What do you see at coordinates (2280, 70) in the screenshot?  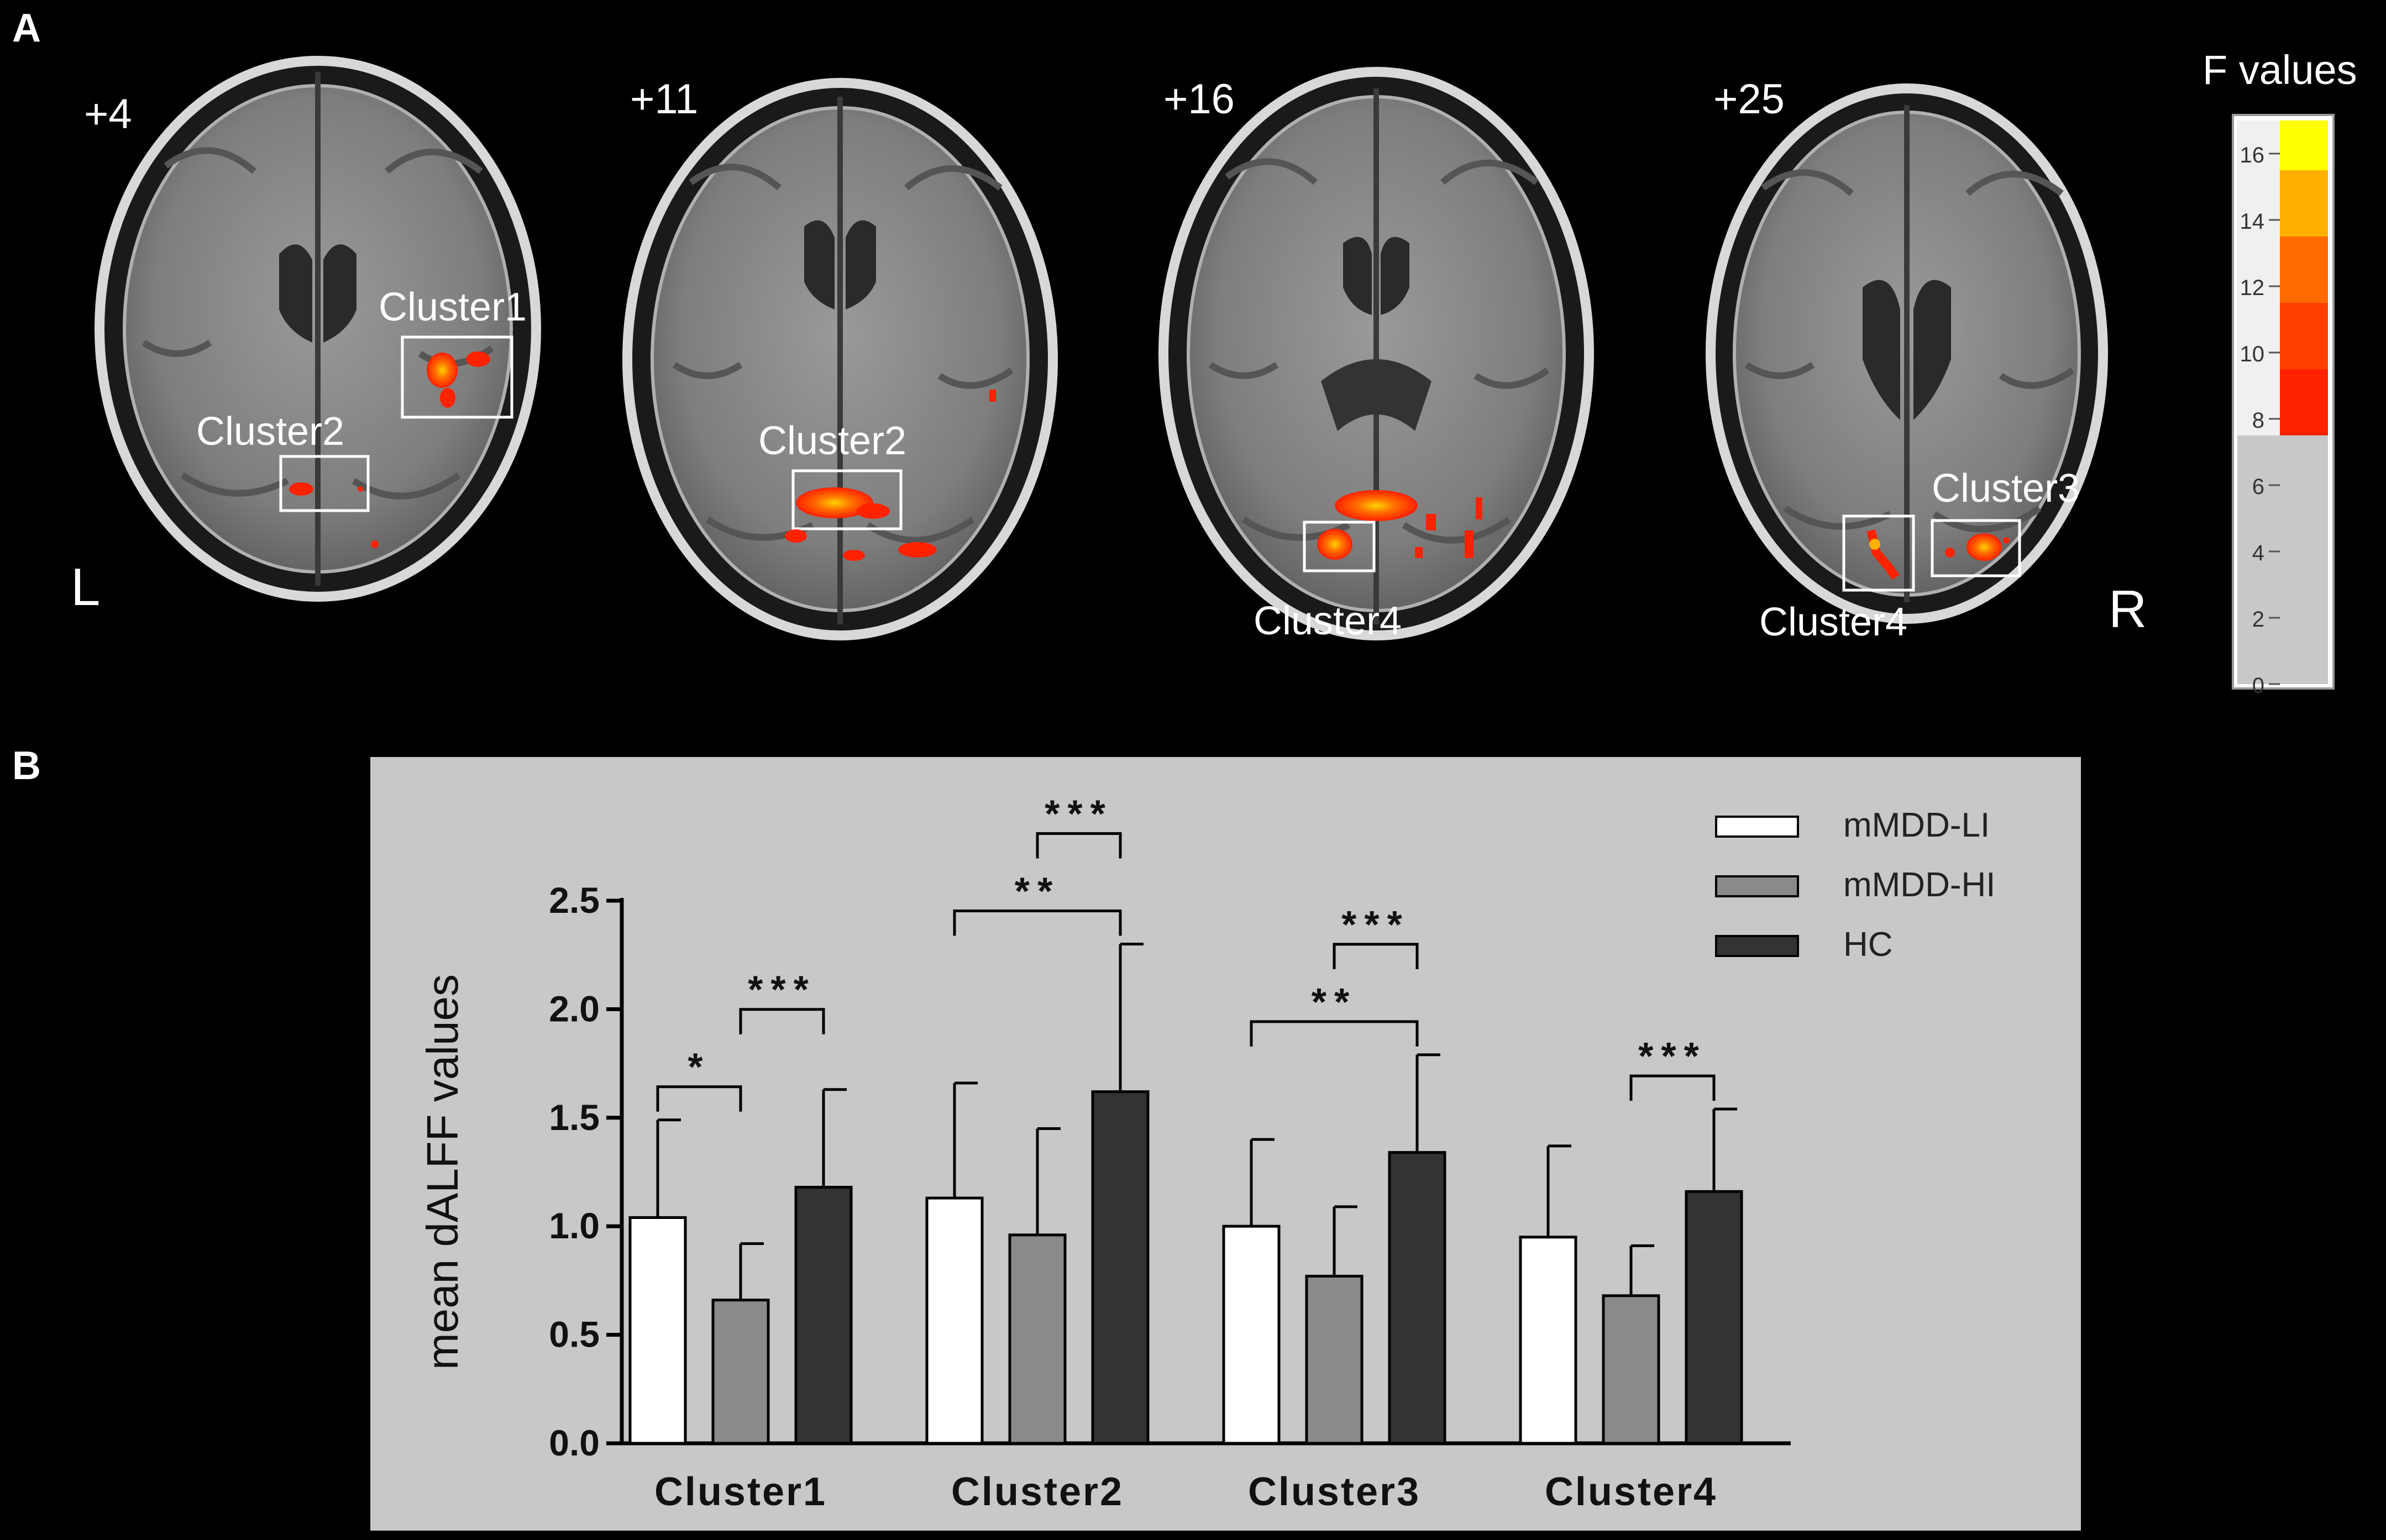 I see `colorbar-title: F values` at bounding box center [2280, 70].